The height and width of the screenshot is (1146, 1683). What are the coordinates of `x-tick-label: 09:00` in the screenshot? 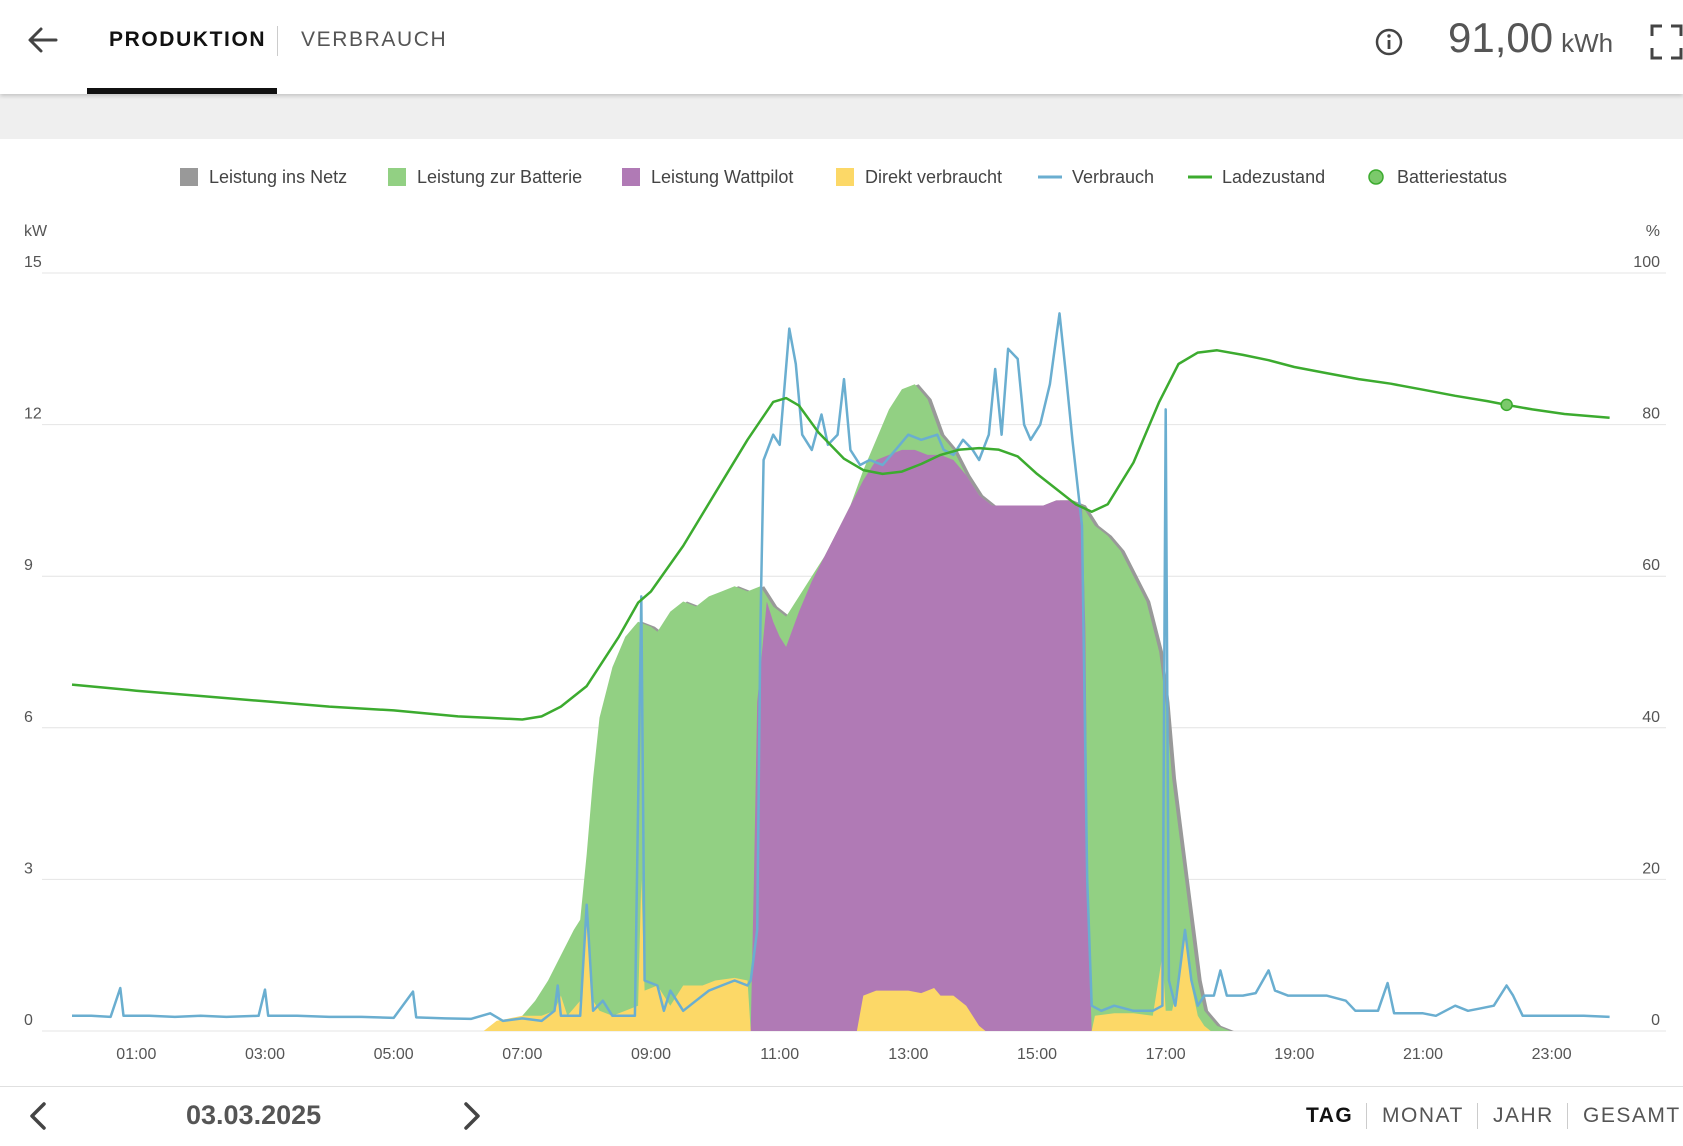 It's located at (651, 1054).